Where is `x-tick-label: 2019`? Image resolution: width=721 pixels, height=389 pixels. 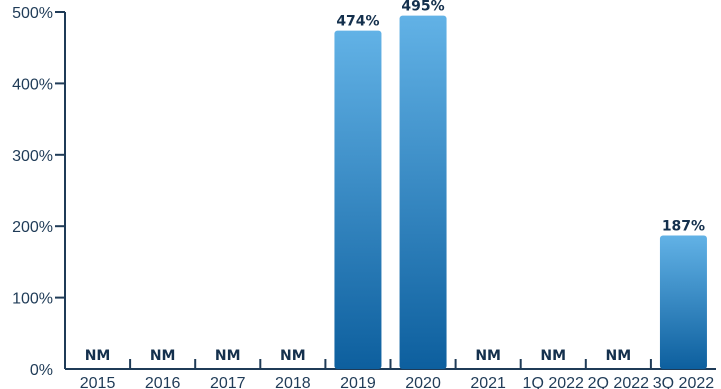 x-tick-label: 2019 is located at coordinates (358, 382).